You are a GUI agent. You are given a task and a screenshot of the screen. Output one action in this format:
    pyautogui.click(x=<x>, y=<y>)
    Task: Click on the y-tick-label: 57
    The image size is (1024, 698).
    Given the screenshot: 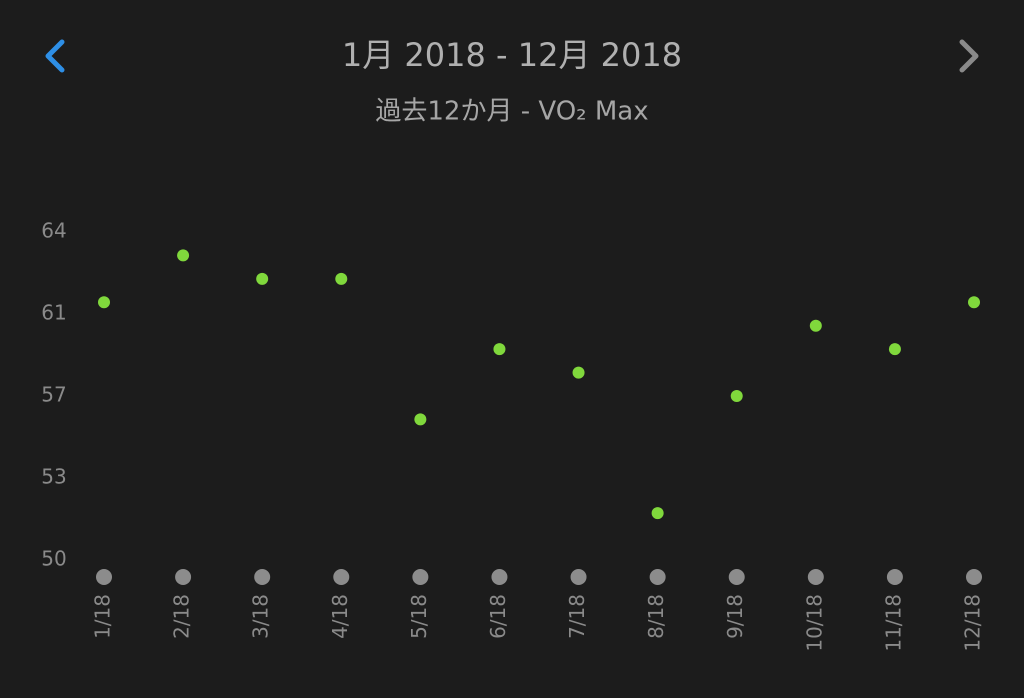 What is the action you would take?
    pyautogui.click(x=53, y=395)
    